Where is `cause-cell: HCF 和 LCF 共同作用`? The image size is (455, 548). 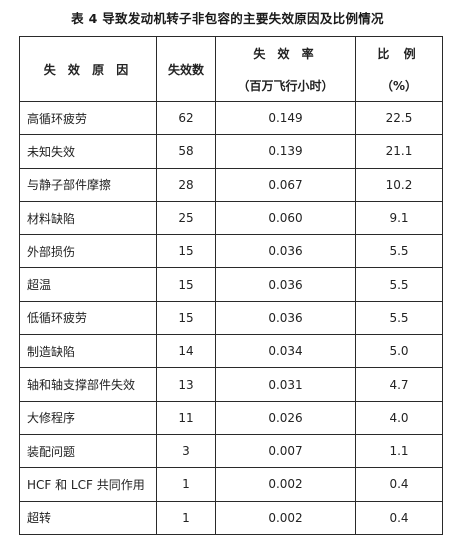 cause-cell: HCF 和 LCF 共同作用 is located at coordinates (88, 484).